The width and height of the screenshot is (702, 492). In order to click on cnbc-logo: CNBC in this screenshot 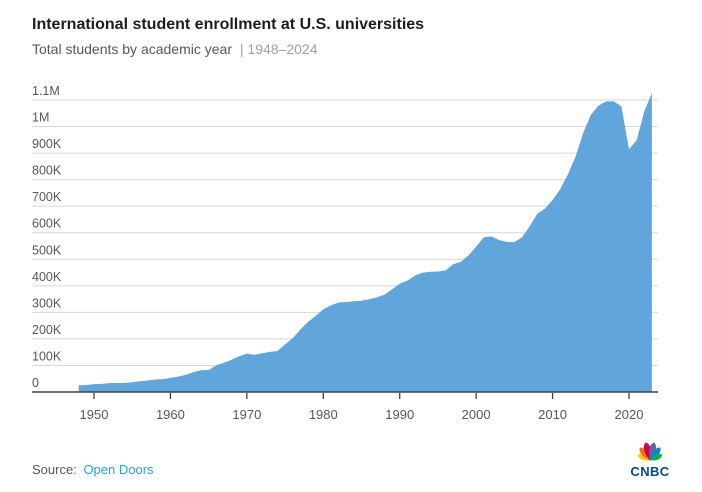, I will do `click(650, 459)`.